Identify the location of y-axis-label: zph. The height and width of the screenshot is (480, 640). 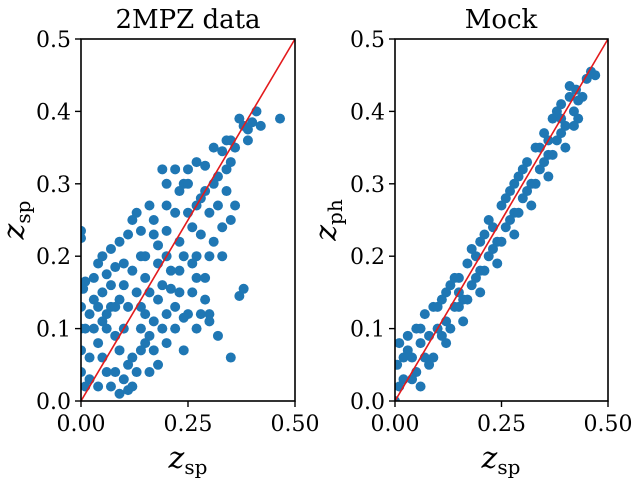
(328, 220).